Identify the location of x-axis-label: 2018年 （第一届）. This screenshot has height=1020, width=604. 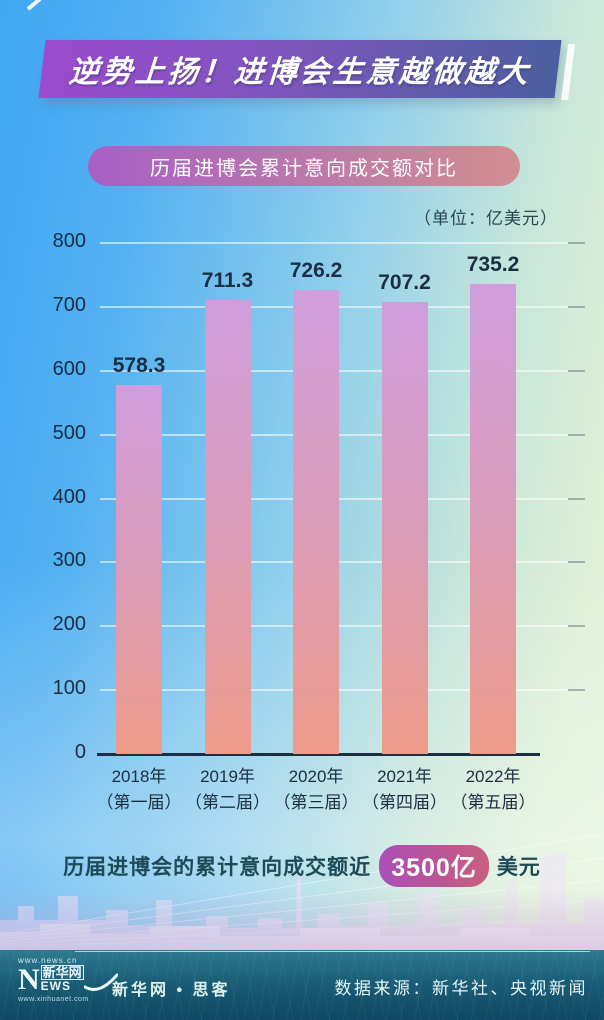
(139, 789).